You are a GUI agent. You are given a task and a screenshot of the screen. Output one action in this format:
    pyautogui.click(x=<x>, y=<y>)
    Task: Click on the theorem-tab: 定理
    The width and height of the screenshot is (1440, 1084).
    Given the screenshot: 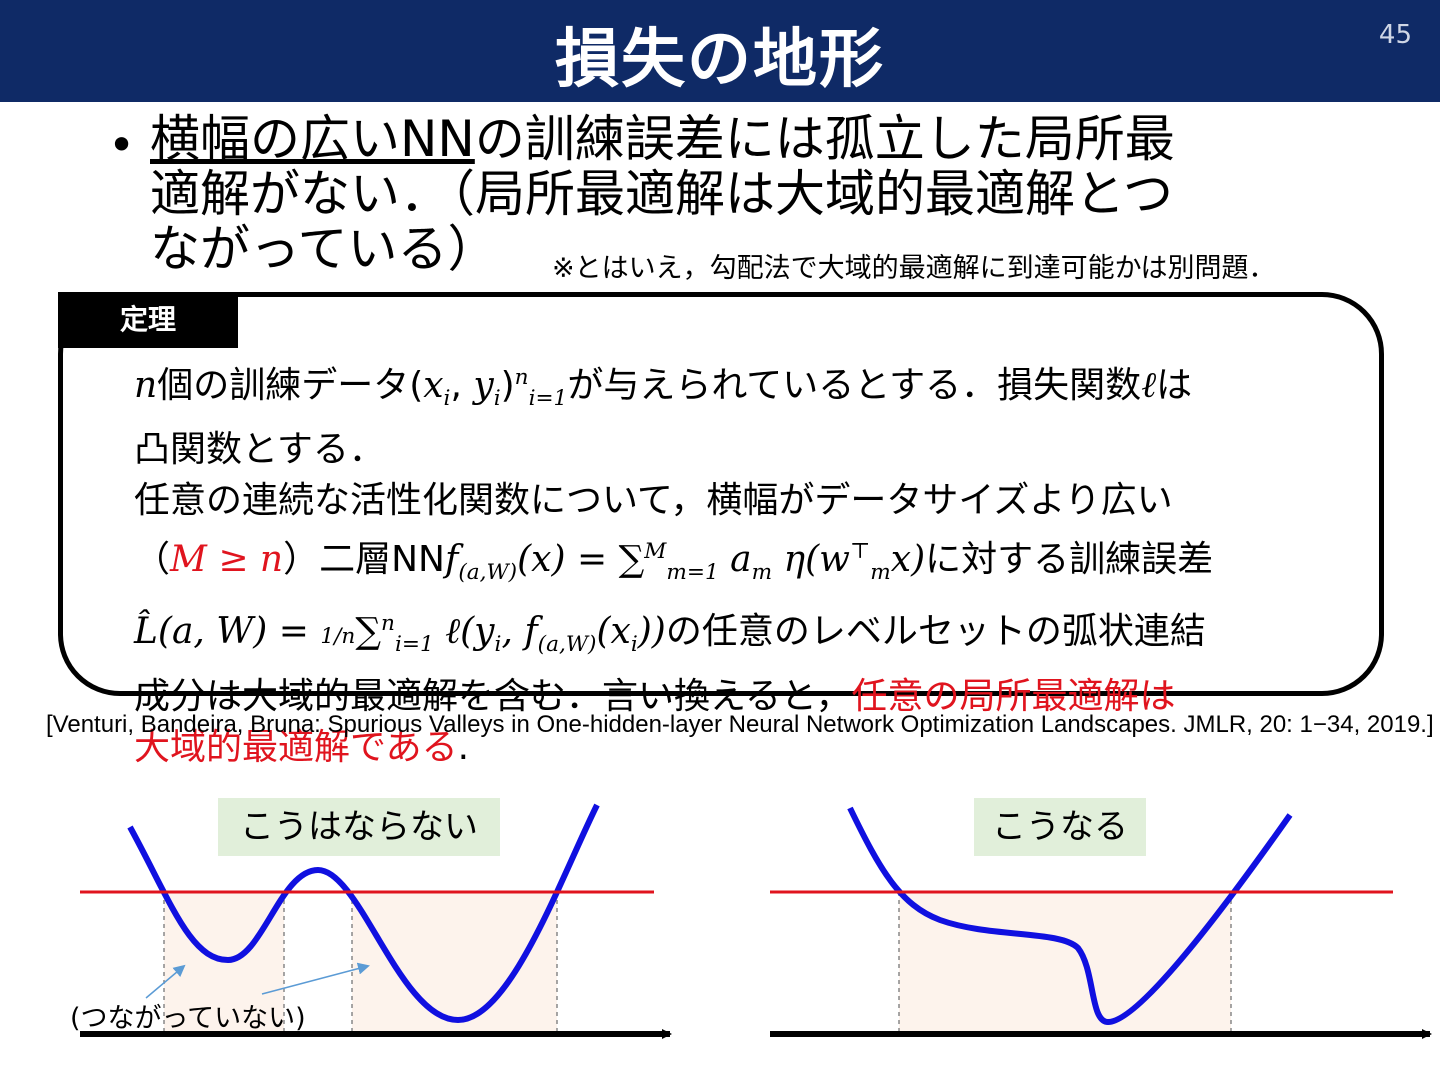 What is the action you would take?
    pyautogui.click(x=148, y=320)
    